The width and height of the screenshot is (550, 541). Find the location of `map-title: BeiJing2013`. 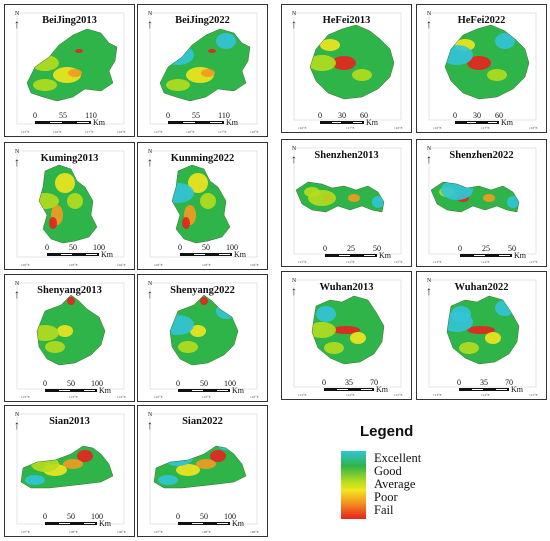

map-title: BeiJing2013 is located at coordinates (69, 20).